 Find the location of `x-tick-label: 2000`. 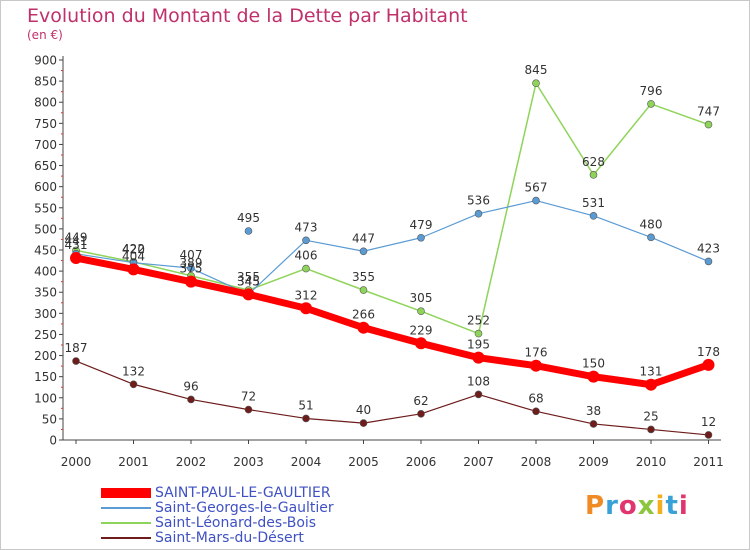

x-tick-label: 2000 is located at coordinates (76, 462).